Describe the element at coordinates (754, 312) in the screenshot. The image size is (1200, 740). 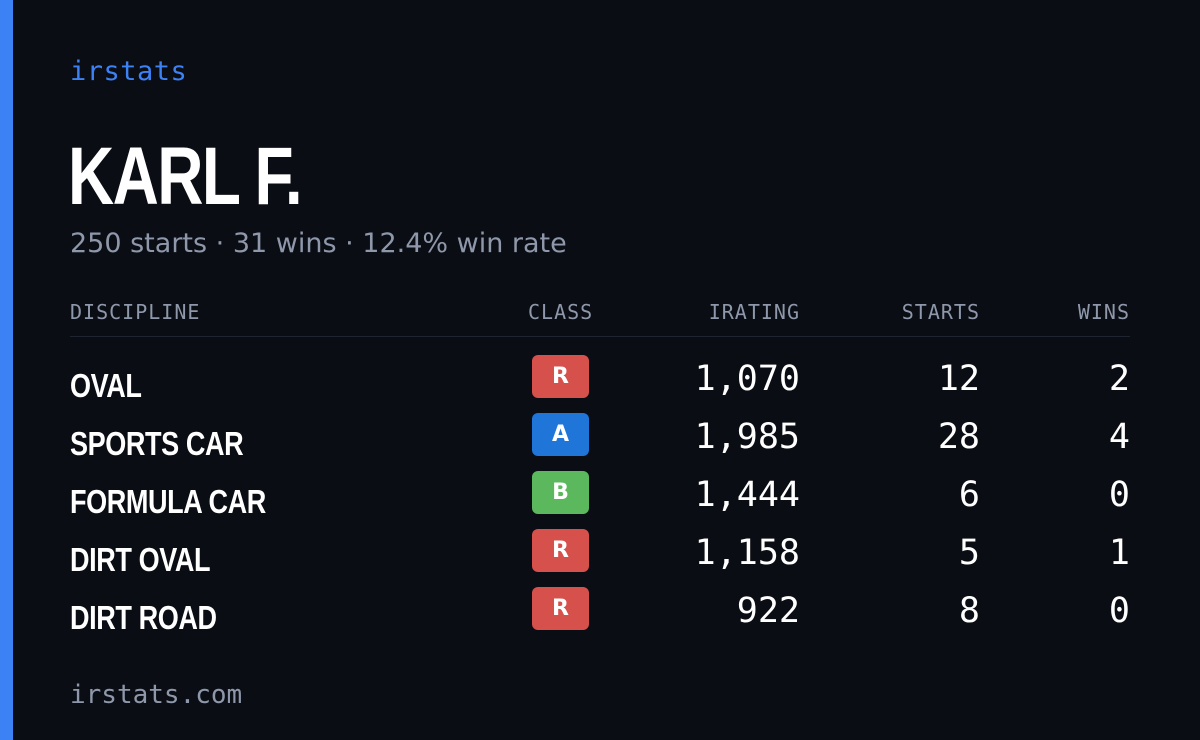
I see `header-irating: IRATING` at that location.